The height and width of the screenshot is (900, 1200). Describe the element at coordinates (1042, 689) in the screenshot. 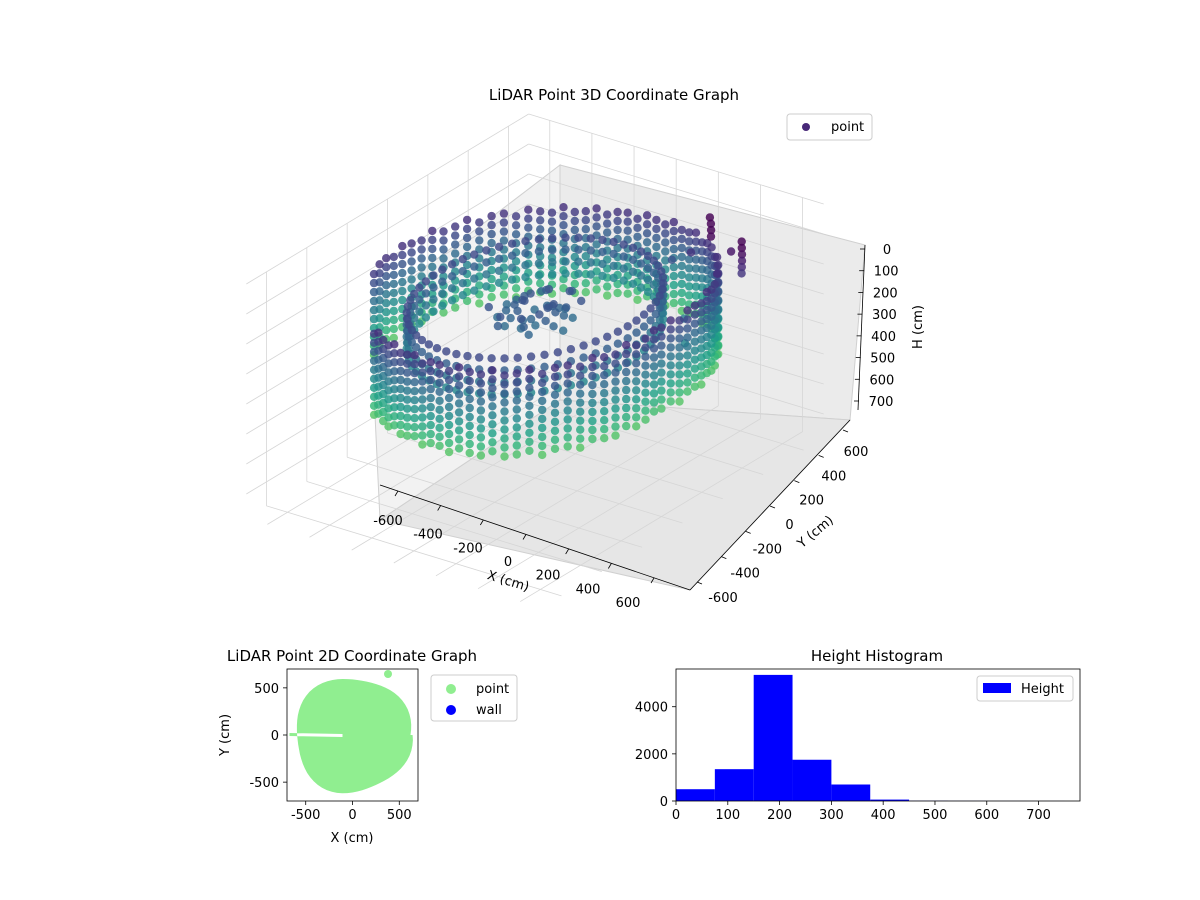

I see `legend-hist-label: Height` at that location.